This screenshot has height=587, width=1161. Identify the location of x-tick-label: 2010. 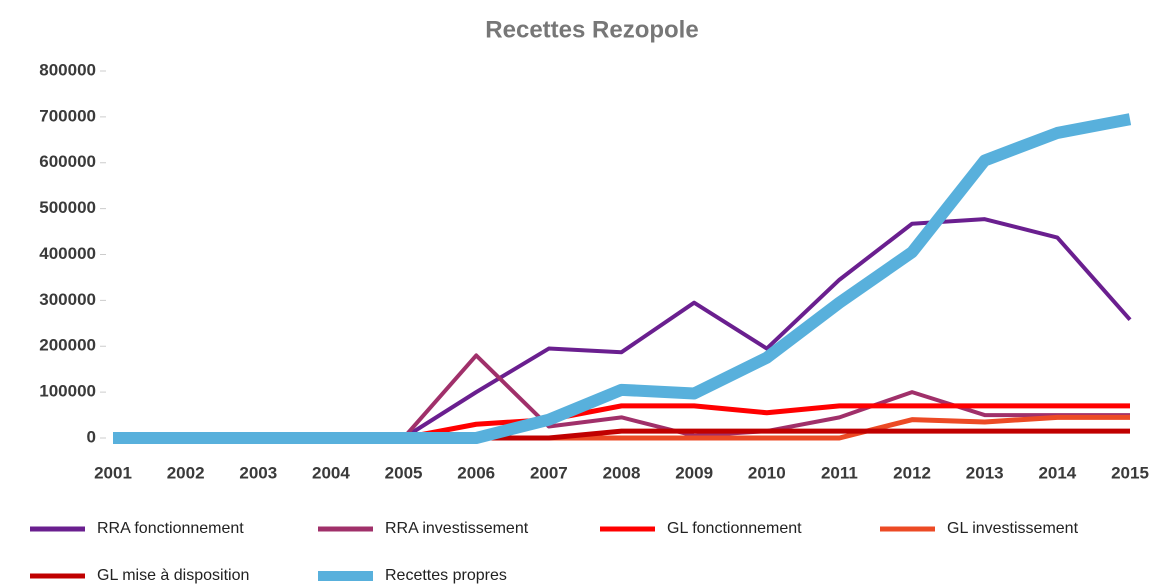
(767, 472).